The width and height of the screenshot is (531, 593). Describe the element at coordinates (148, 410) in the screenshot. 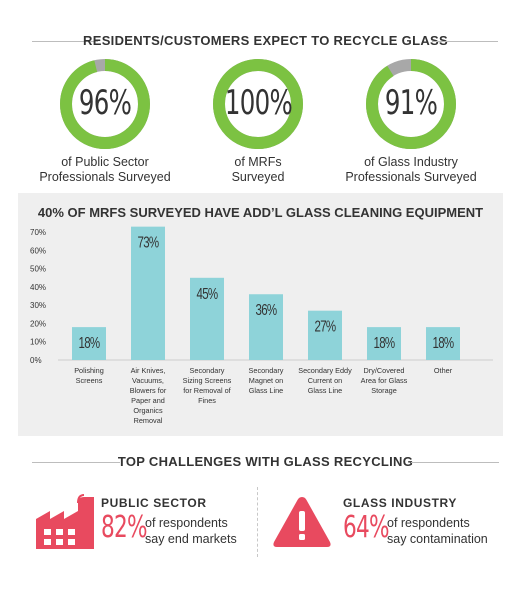

I see `category-label: Organics` at that location.